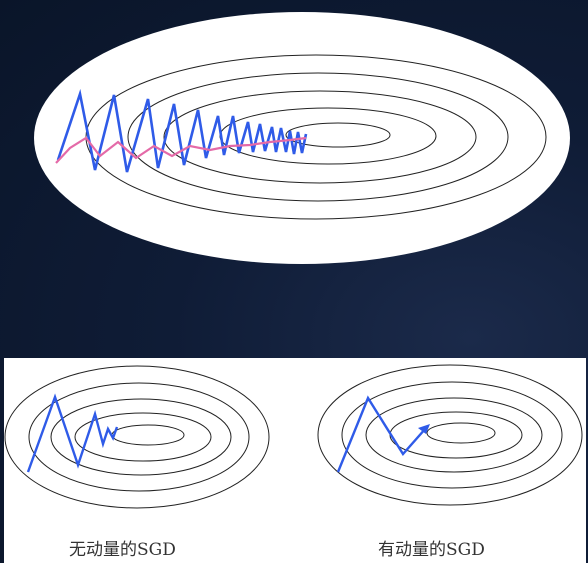  I want to click on left-sgd-path, so click(72, 433).